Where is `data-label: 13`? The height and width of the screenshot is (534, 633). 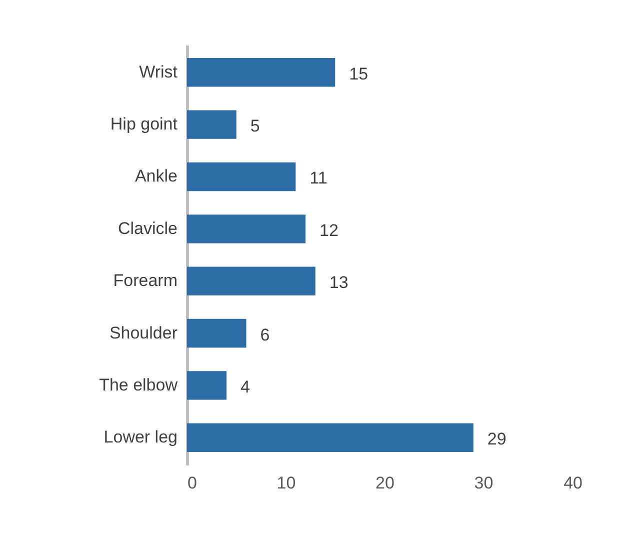
data-label: 13 is located at coordinates (338, 282).